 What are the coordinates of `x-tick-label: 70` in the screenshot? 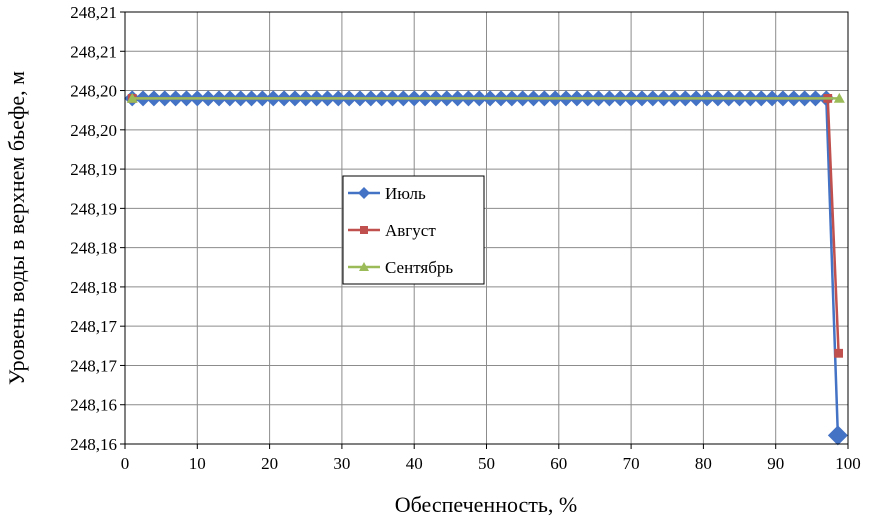 It's located at (631, 463).